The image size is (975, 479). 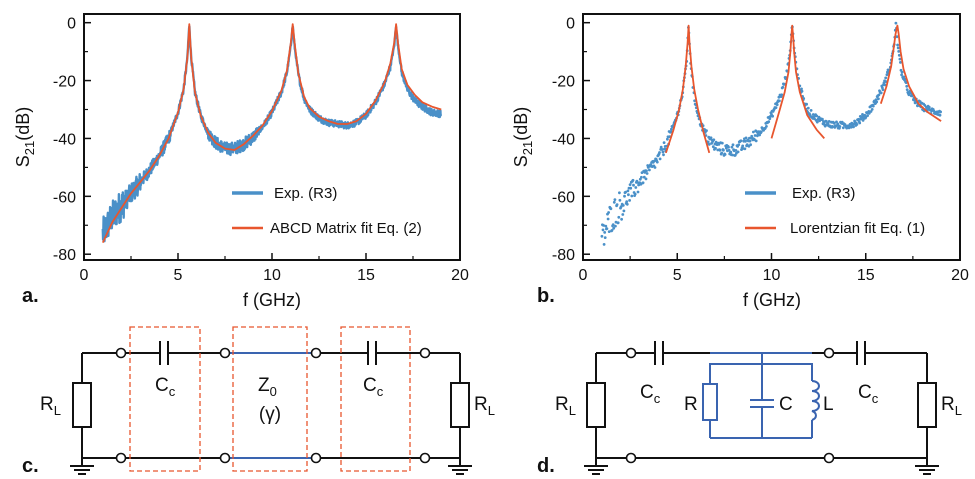 I want to click on panel-label-b: b., so click(x=546, y=296).